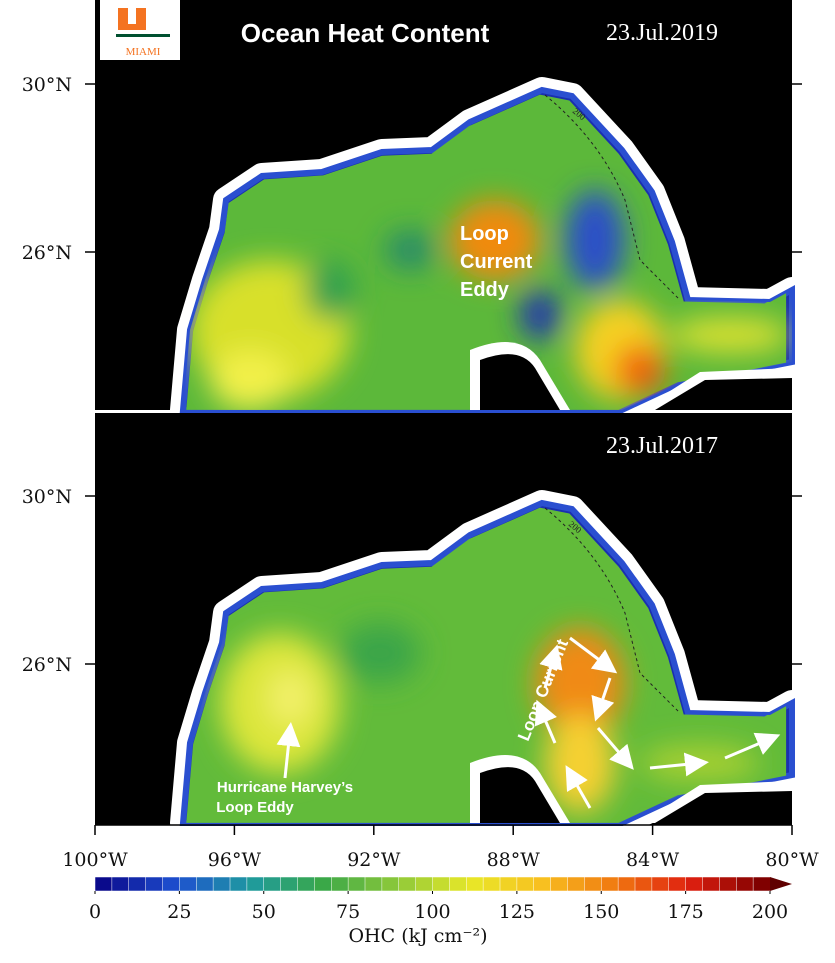 The image size is (835, 963). What do you see at coordinates (432, 912) in the screenshot?
I see `colorbar-tick-label: 100` at bounding box center [432, 912].